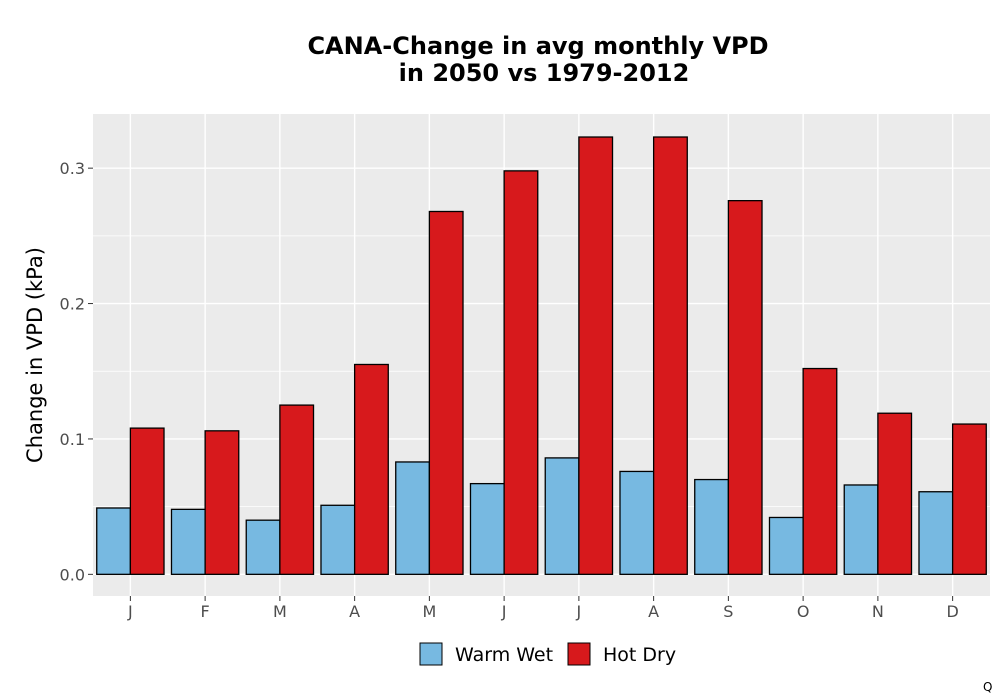 This screenshot has width=1000, height=700. Describe the element at coordinates (205, 611) in the screenshot. I see `x-tick-label: F` at that location.